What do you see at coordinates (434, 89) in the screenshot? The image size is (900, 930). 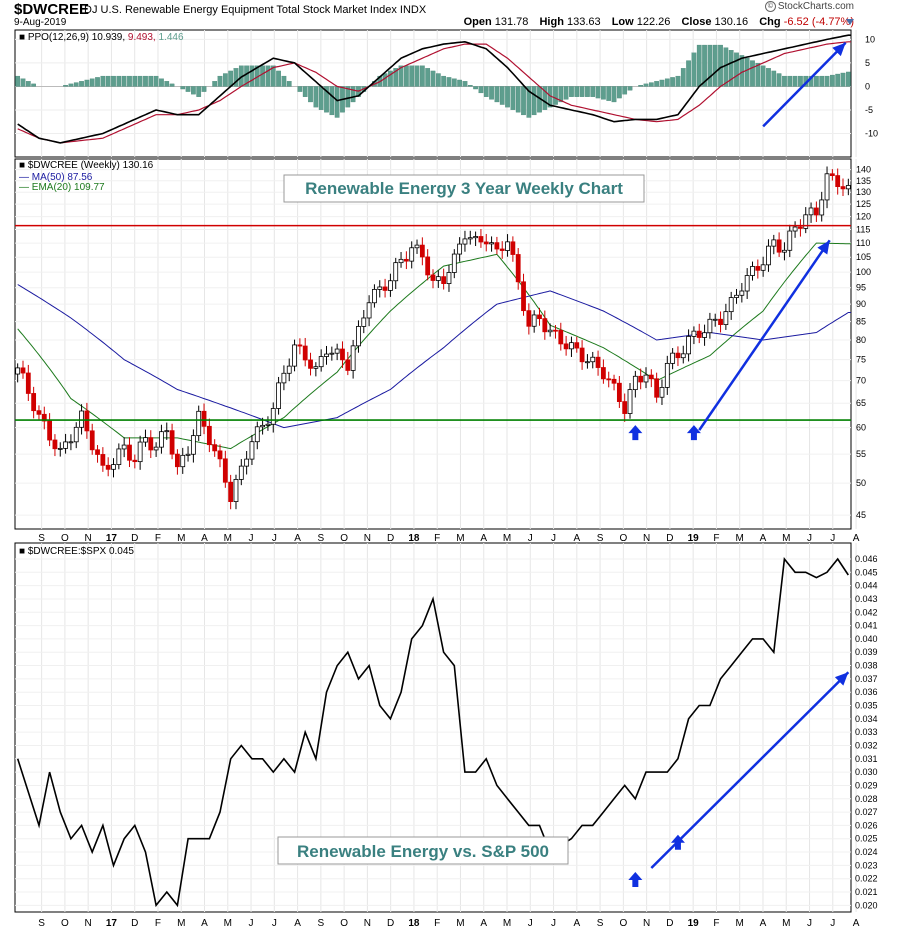 I see `ppo-line` at bounding box center [434, 89].